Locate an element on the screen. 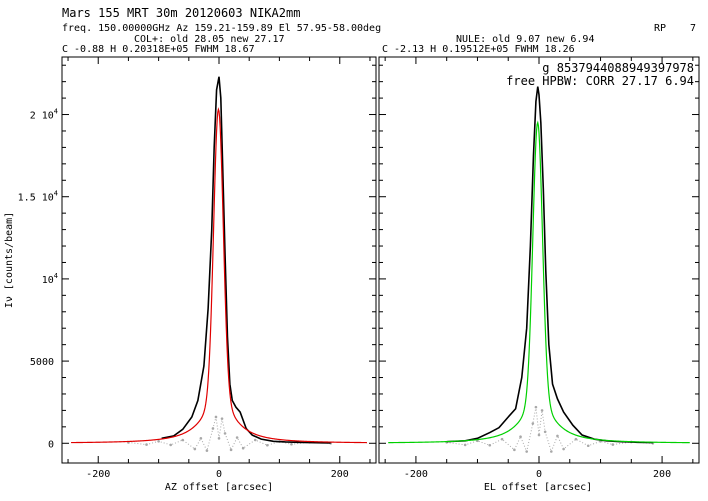 This screenshot has height=501, width=708. az-y-tick-label: 0 is located at coordinates (51, 444).